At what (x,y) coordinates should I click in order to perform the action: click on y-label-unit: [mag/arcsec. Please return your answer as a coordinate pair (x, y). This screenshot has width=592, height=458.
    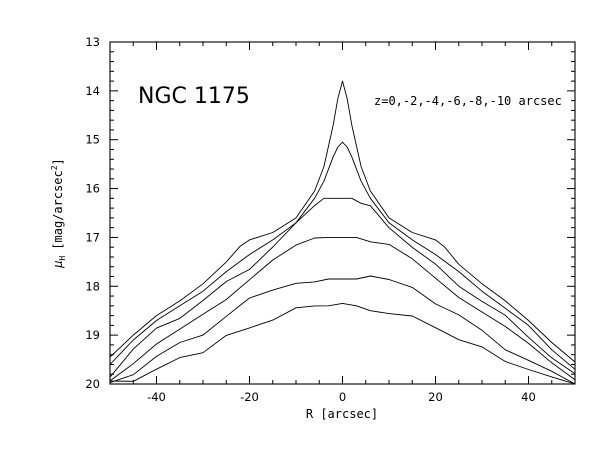
    Looking at the image, I should click on (58, 209).